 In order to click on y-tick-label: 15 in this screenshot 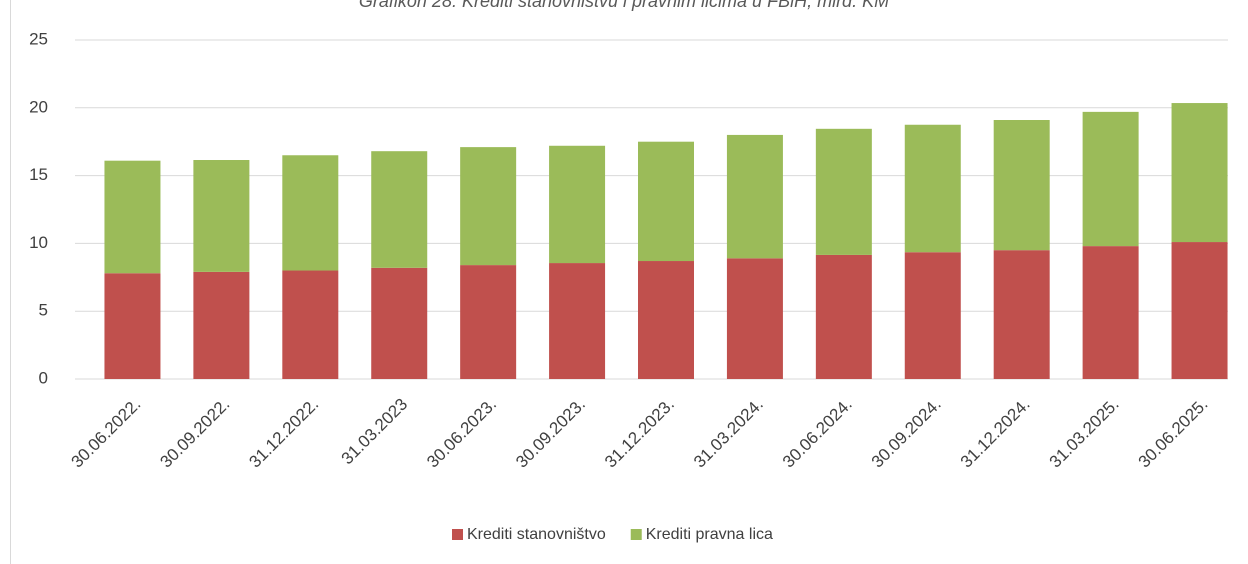, I will do `click(38, 174)`.